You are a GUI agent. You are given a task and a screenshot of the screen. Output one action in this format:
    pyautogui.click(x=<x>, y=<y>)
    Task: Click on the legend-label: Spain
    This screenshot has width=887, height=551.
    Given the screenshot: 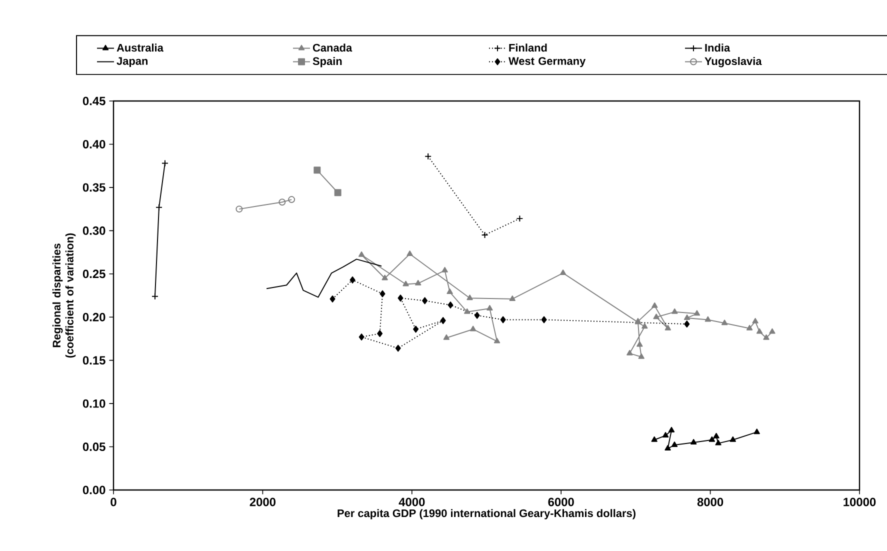 What is the action you would take?
    pyautogui.click(x=327, y=62)
    